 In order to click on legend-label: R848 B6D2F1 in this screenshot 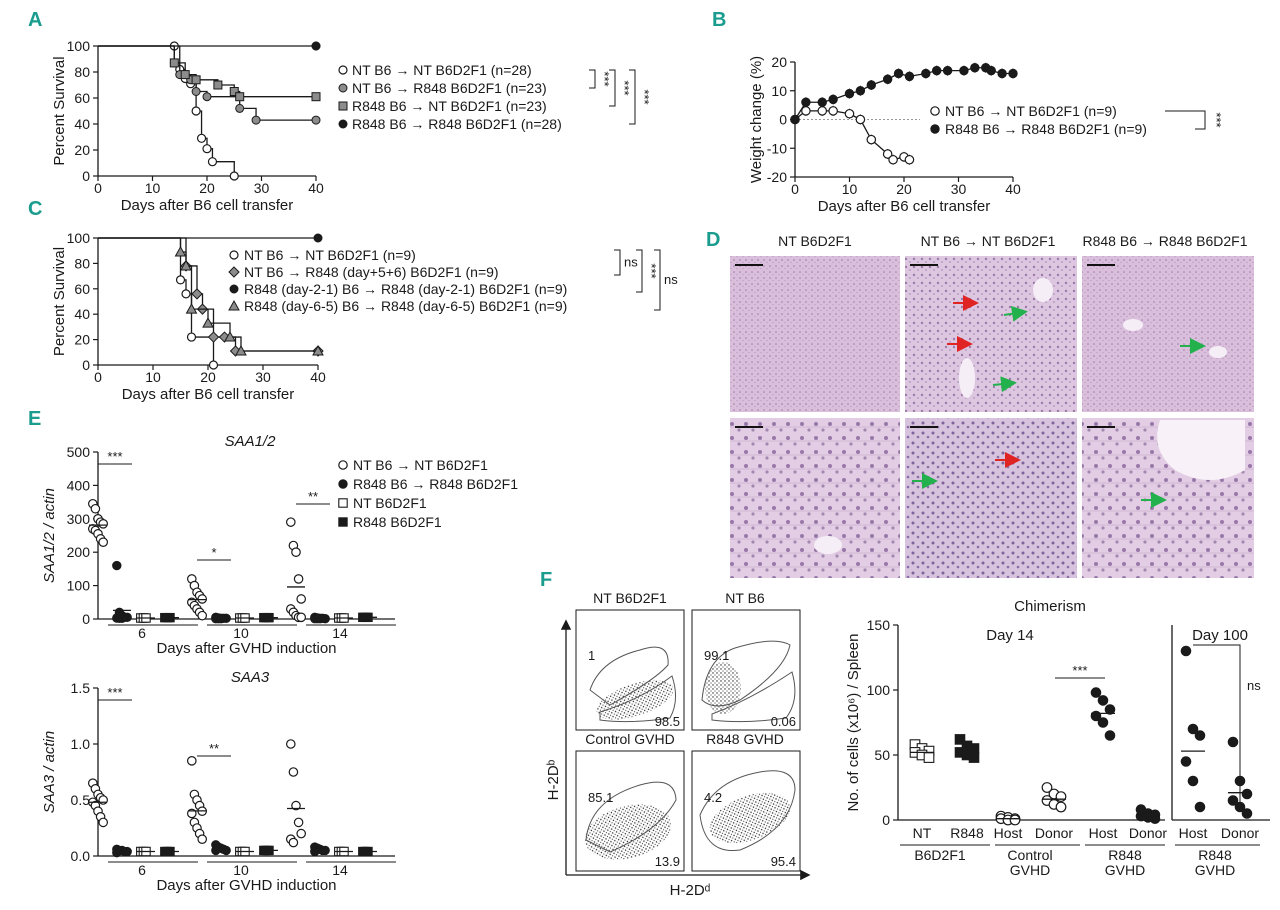, I will do `click(397, 522)`.